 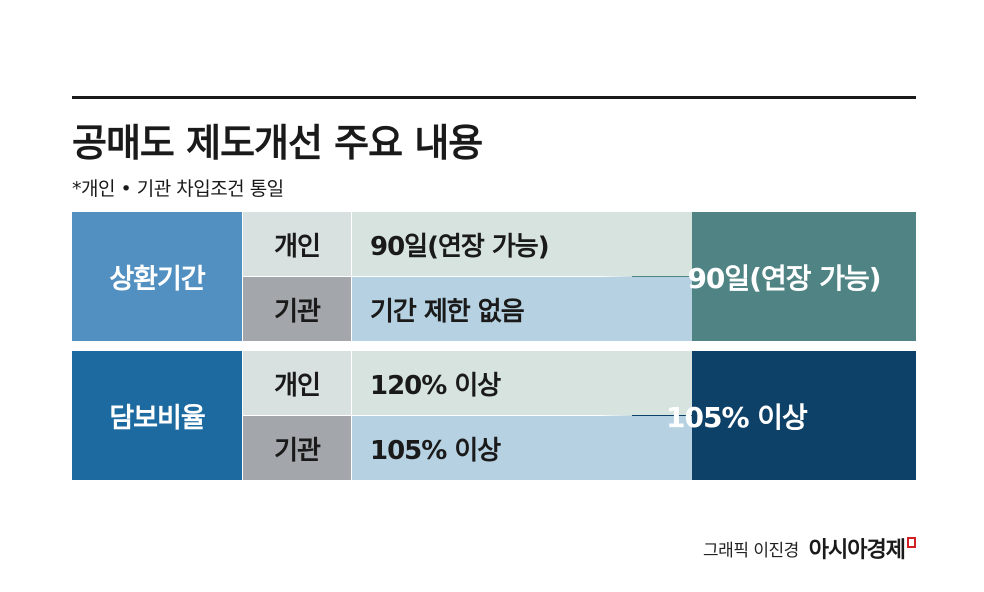 What do you see at coordinates (178, 189) in the screenshot?
I see `subtitle-note: *개인 • 기관 차입조건 통일` at bounding box center [178, 189].